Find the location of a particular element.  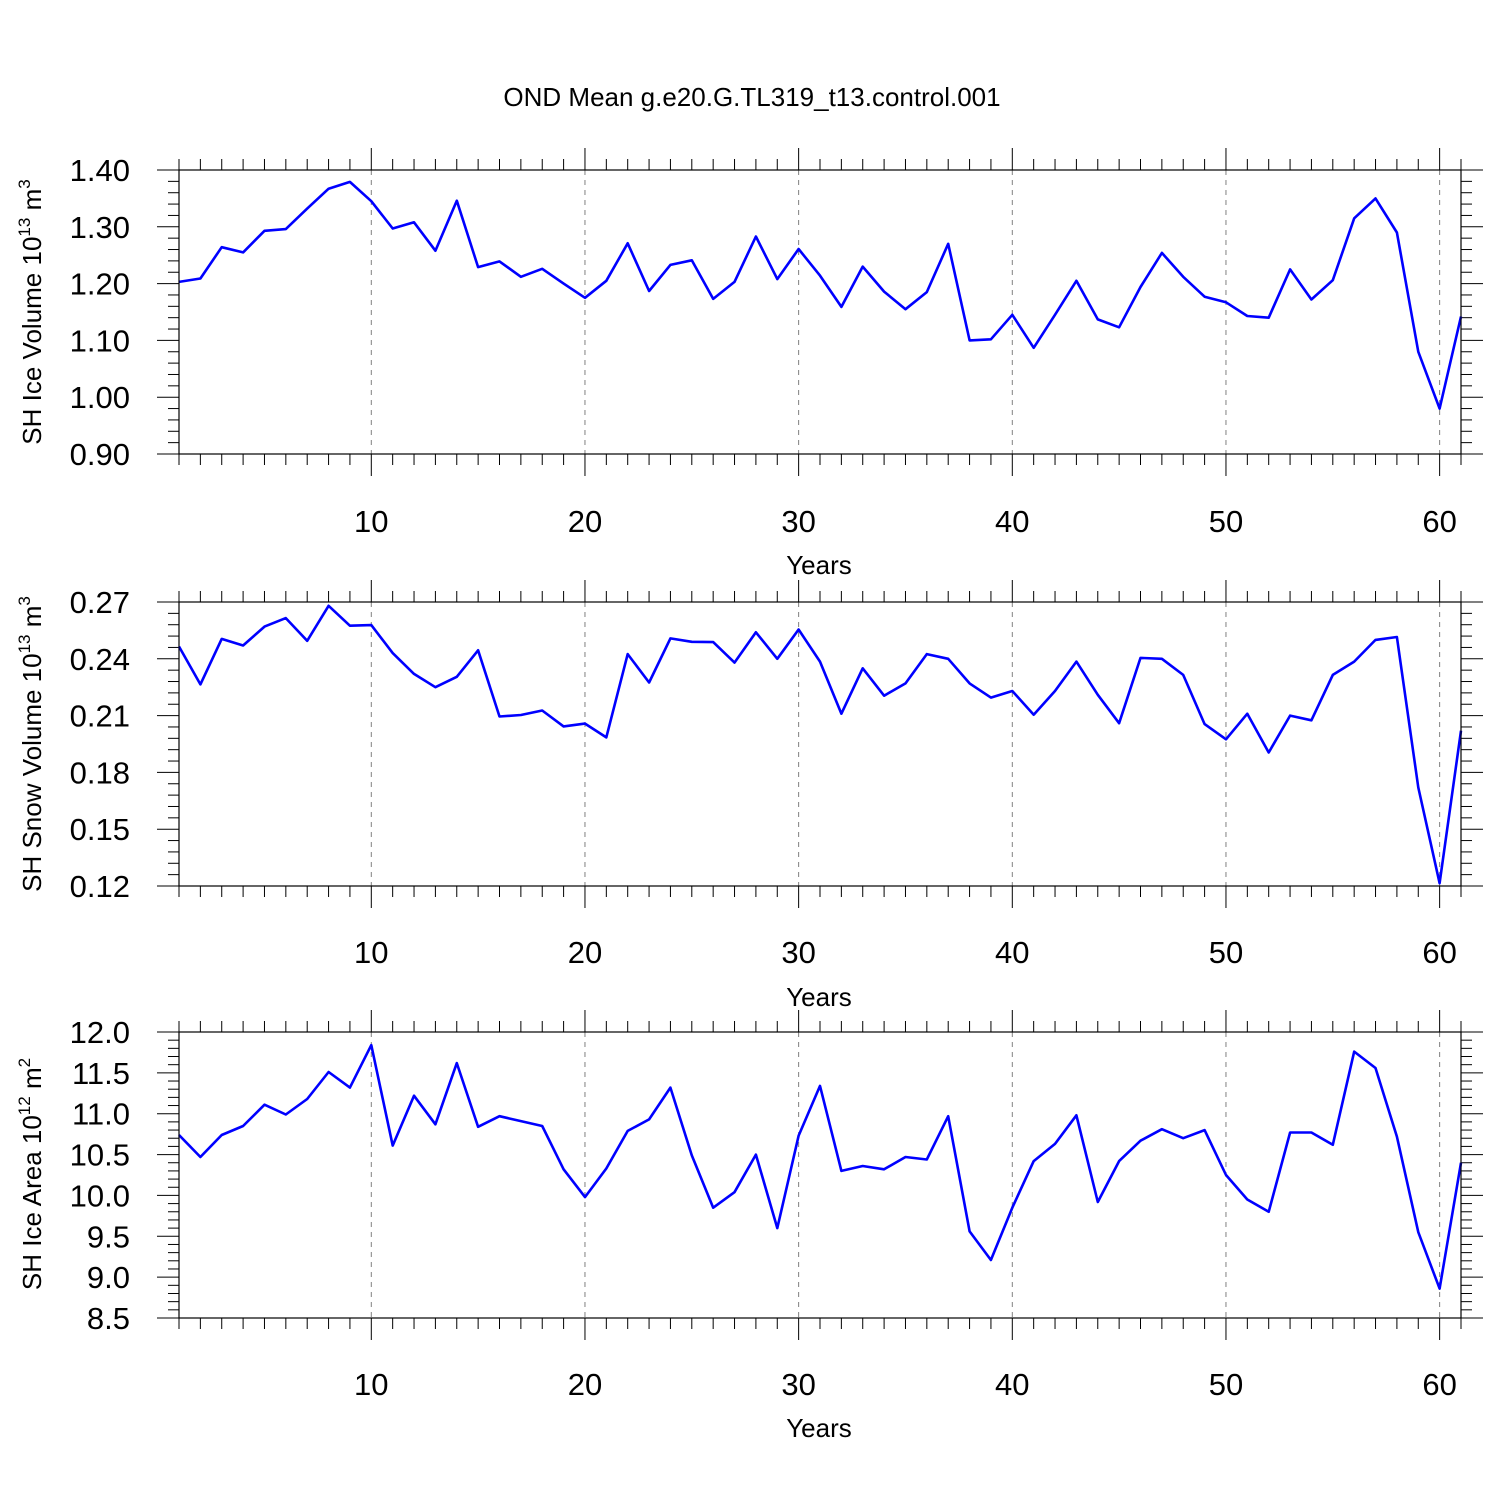

x-tick-label-snow-volume: 30 is located at coordinates (798, 952).